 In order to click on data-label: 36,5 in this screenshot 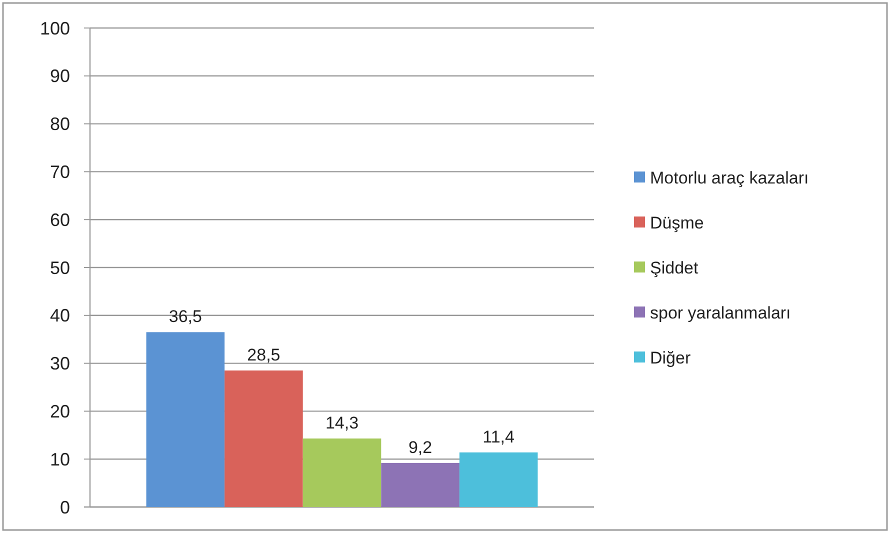, I will do `click(185, 316)`.